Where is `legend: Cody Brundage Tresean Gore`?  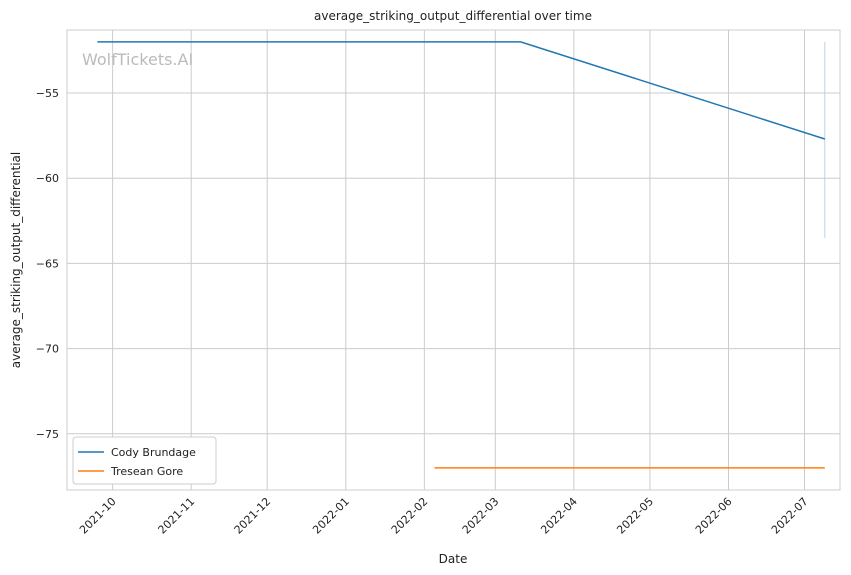
legend: Cody Brundage Tresean Gore is located at coordinates (144, 460).